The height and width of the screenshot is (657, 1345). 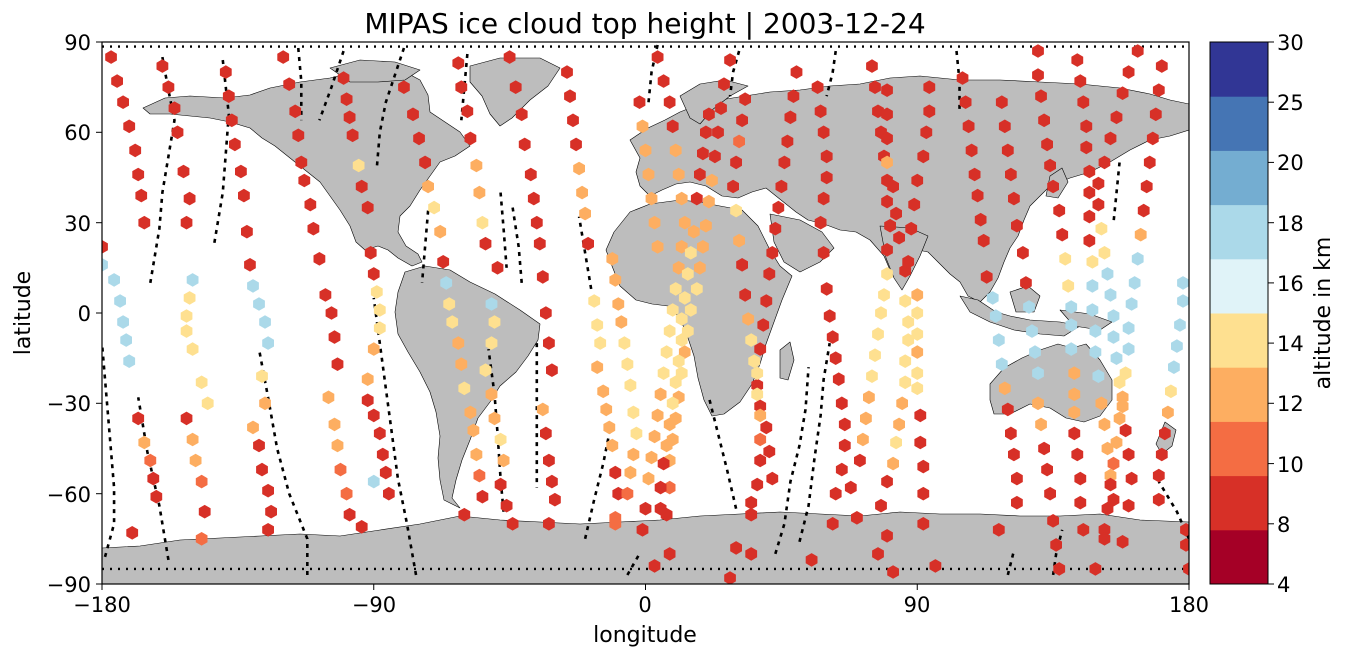 What do you see at coordinates (1290, 465) in the screenshot?
I see `colorbar-tick-label: 10` at bounding box center [1290, 465].